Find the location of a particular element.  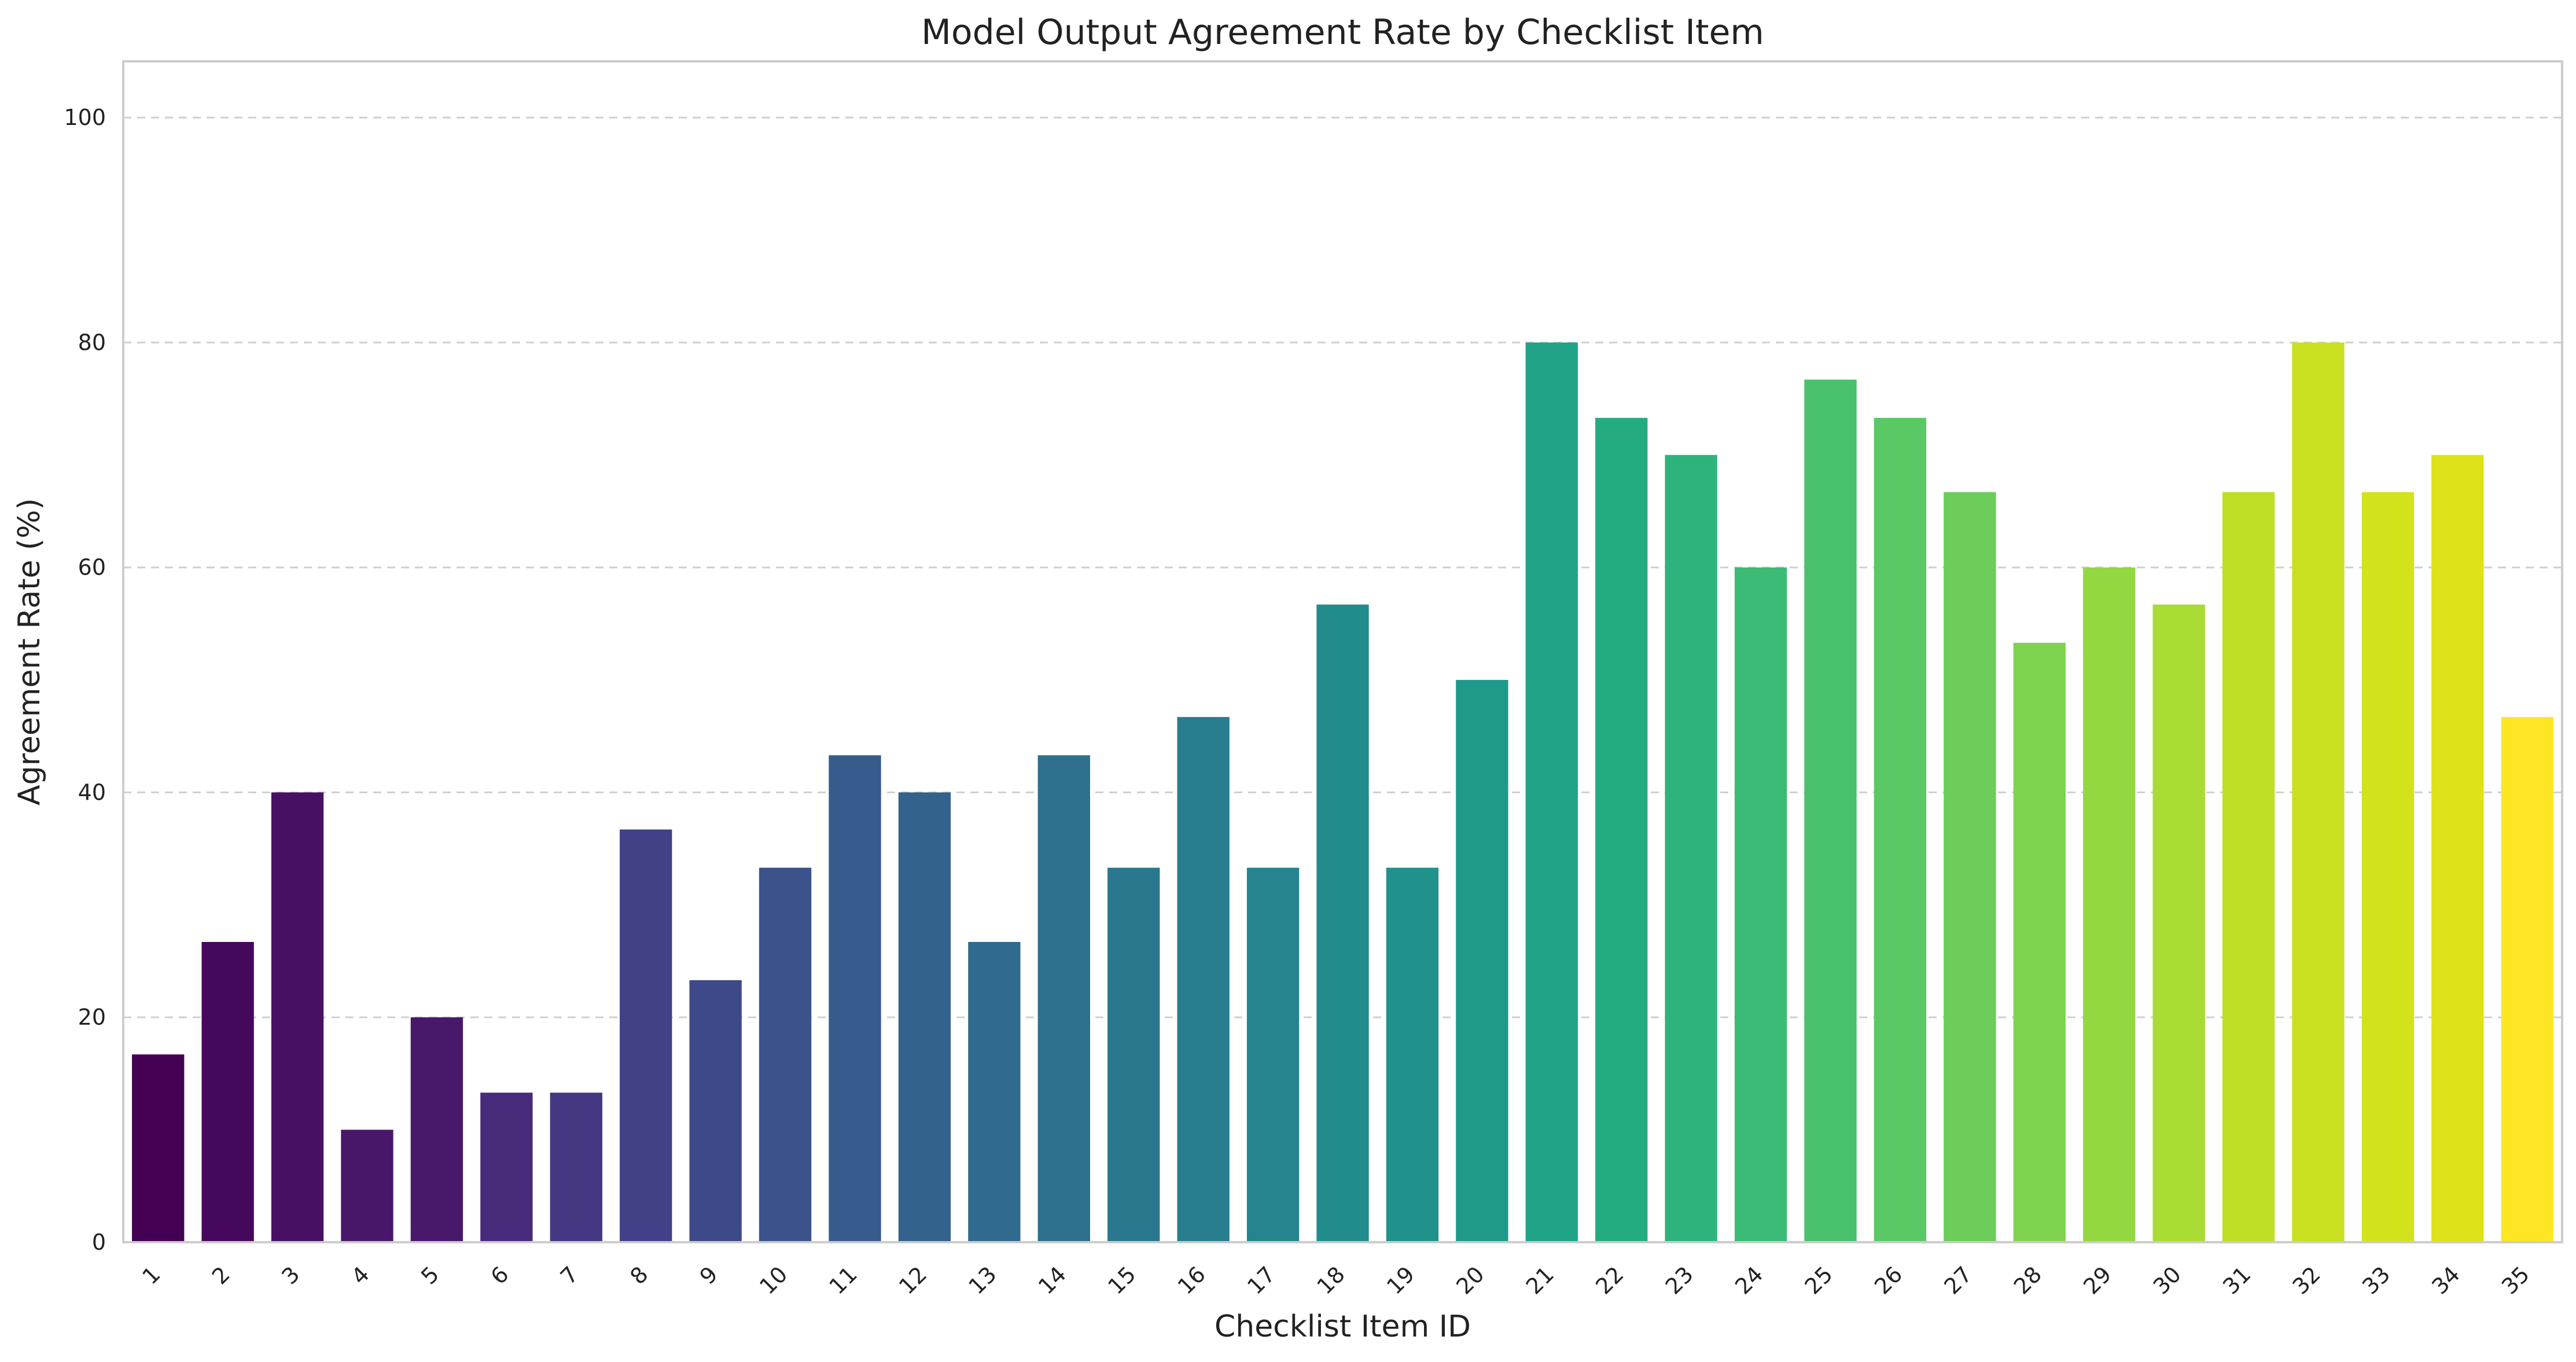

x-tick-label: 15 is located at coordinates (1121, 1280).